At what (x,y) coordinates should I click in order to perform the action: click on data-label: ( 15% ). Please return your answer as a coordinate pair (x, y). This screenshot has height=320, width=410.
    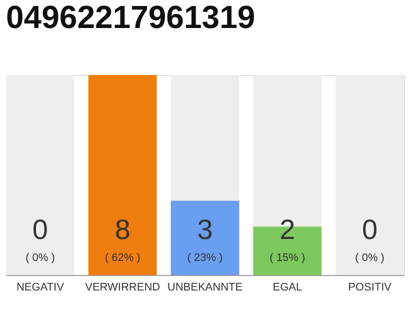
    Looking at the image, I should click on (288, 258).